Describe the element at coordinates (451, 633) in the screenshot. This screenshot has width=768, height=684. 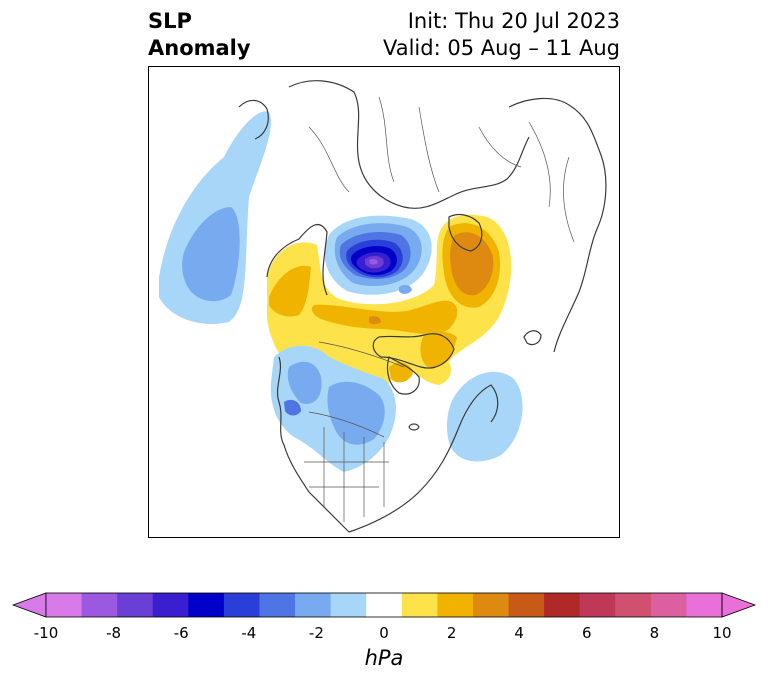
I see `colorbar-tick-label: 2` at that location.